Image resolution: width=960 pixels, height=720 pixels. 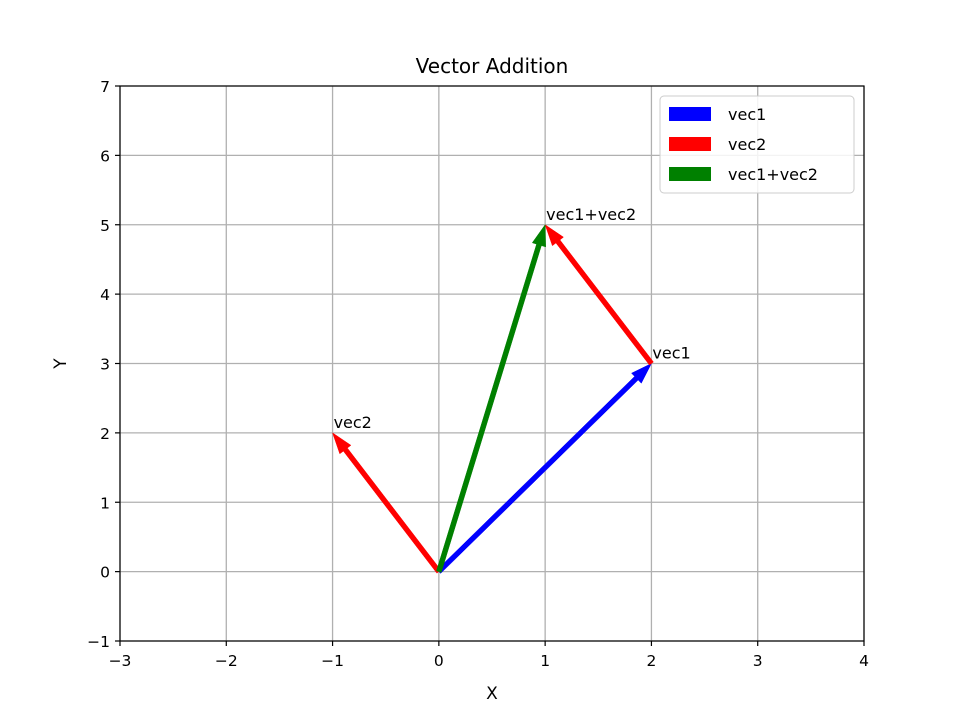 I want to click on x-tick-label: 0, so click(x=439, y=661).